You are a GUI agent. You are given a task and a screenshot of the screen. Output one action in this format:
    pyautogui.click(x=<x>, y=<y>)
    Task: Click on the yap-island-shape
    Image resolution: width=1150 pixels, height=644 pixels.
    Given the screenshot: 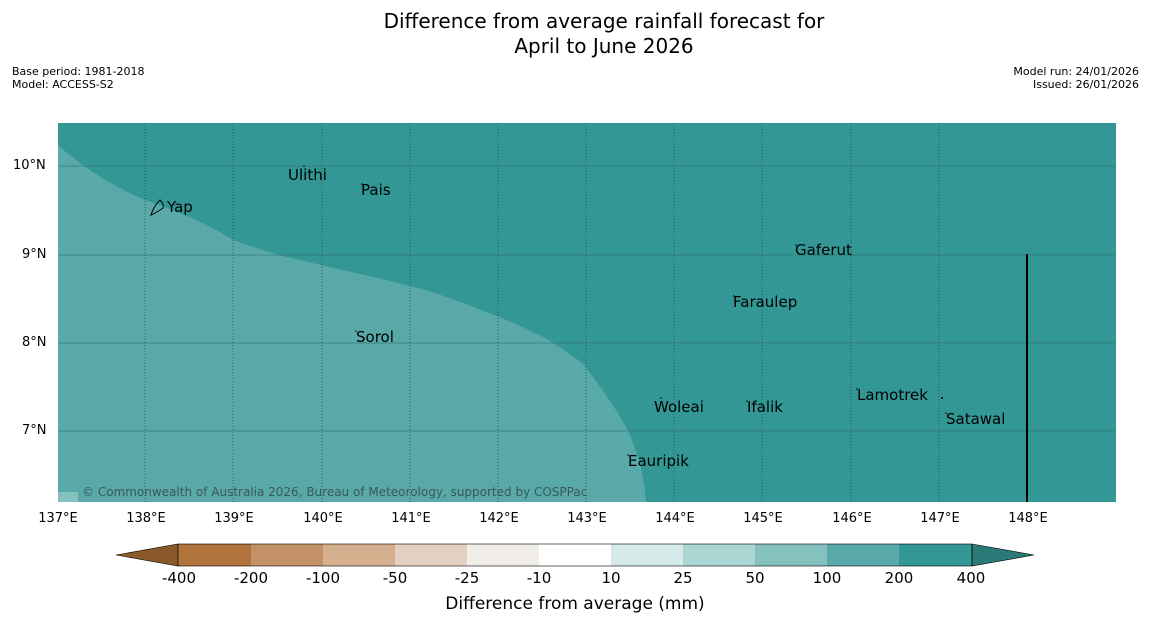 What is the action you would take?
    pyautogui.click(x=157, y=207)
    